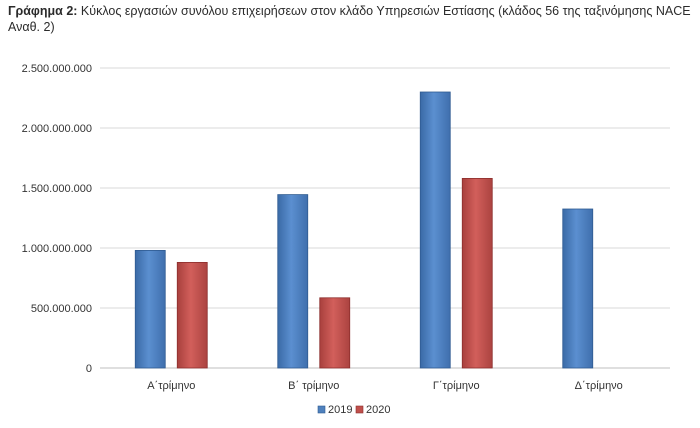 This screenshot has height=428, width=700. I want to click on y-tick-label: 500.000.000, so click(61, 309).